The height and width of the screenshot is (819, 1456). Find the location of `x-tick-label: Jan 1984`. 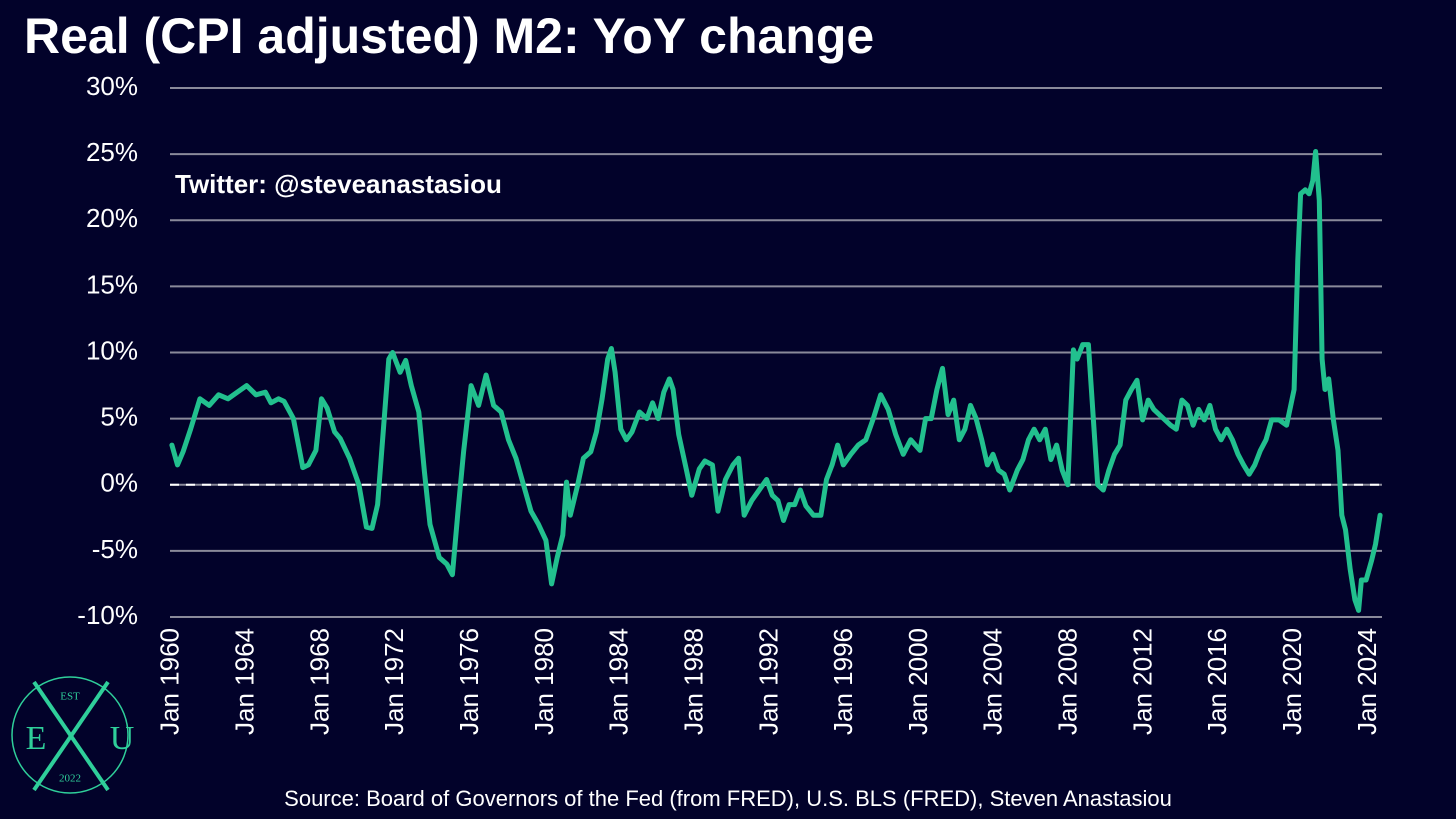

x-tick-label: Jan 1984 is located at coordinates (619, 681).